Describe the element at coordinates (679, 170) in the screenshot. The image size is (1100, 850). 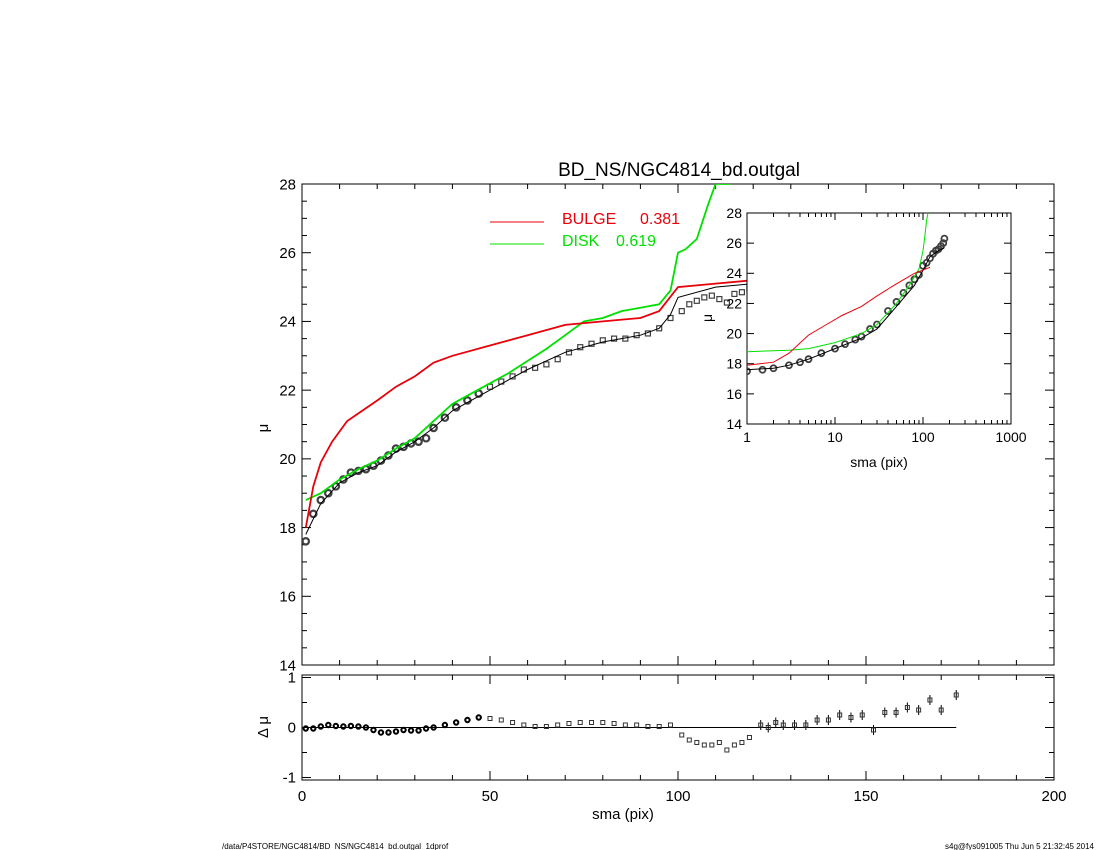
I see `chart-title: BD_NS/NGC4814_bd.outgal` at that location.